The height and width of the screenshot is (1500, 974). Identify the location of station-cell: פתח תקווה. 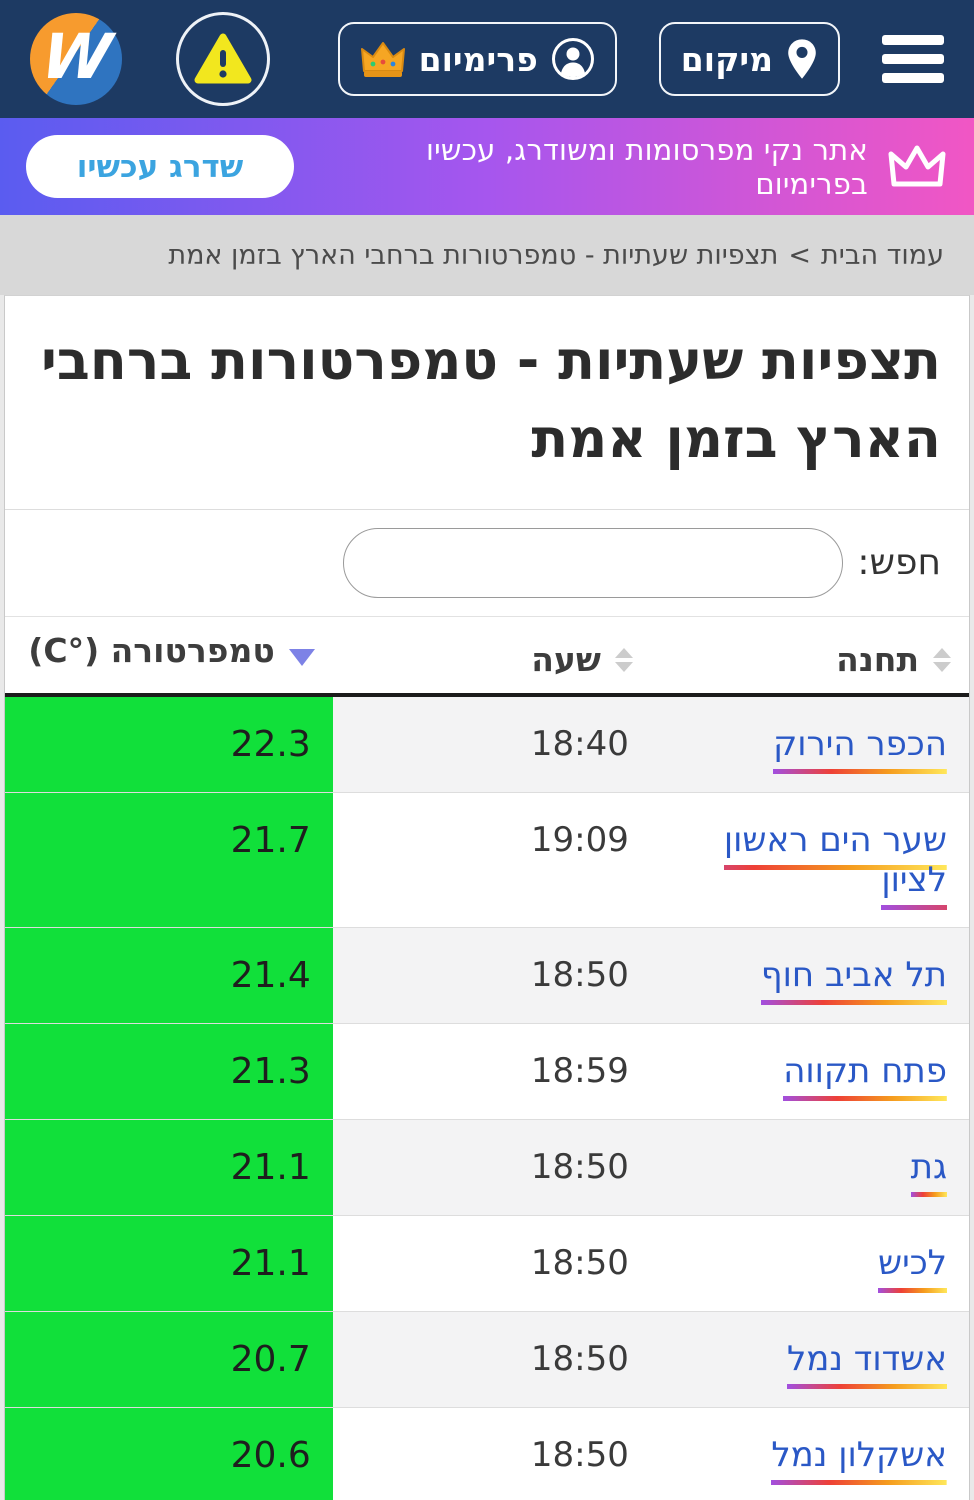
(809, 1072).